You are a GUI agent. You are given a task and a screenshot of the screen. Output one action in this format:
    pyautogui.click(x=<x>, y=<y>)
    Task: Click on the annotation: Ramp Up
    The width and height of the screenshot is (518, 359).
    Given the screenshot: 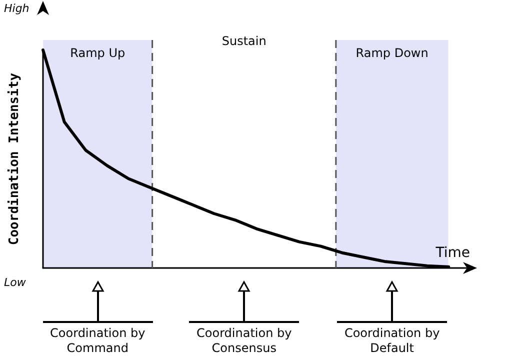 What is the action you would take?
    pyautogui.click(x=97, y=53)
    